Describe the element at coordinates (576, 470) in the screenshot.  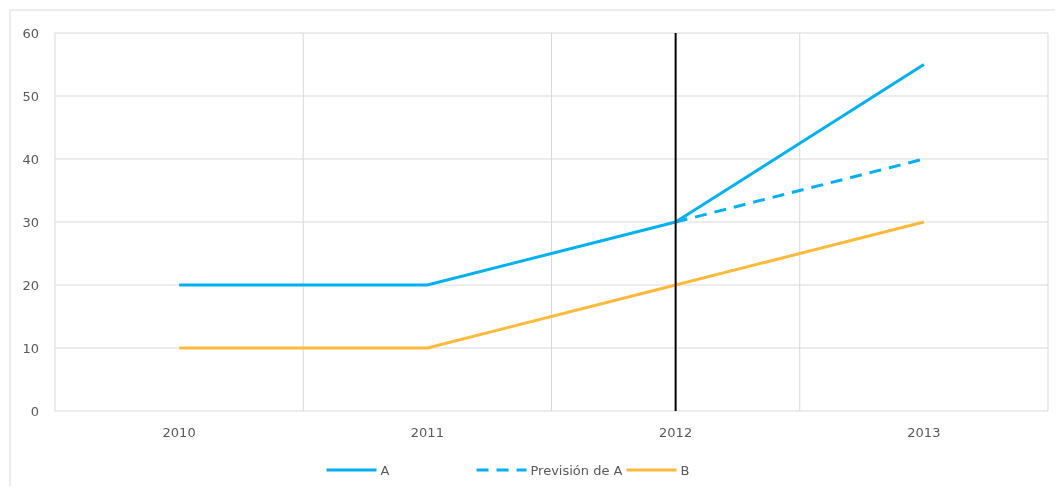
I see `legend-label: Previsión de A` at that location.